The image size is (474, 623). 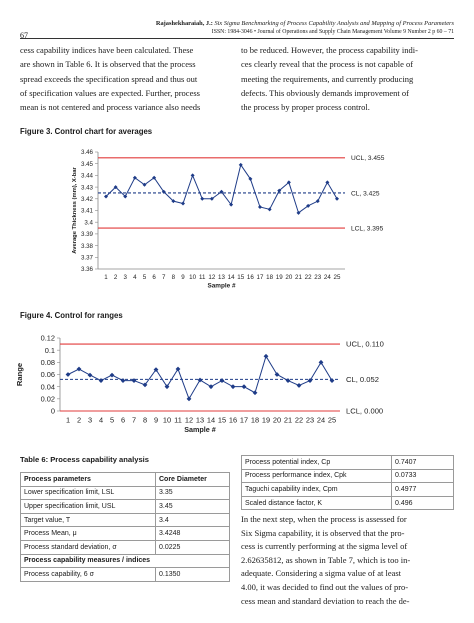 What do you see at coordinates (321, 419) in the screenshot?
I see `x-tick-label: 24` at bounding box center [321, 419].